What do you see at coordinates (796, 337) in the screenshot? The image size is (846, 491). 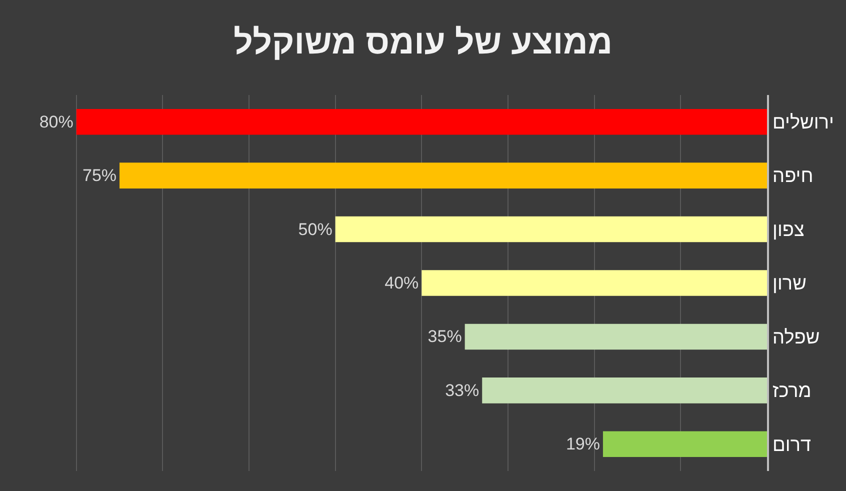 I see `y-tick-label: שפלה` at bounding box center [796, 337].